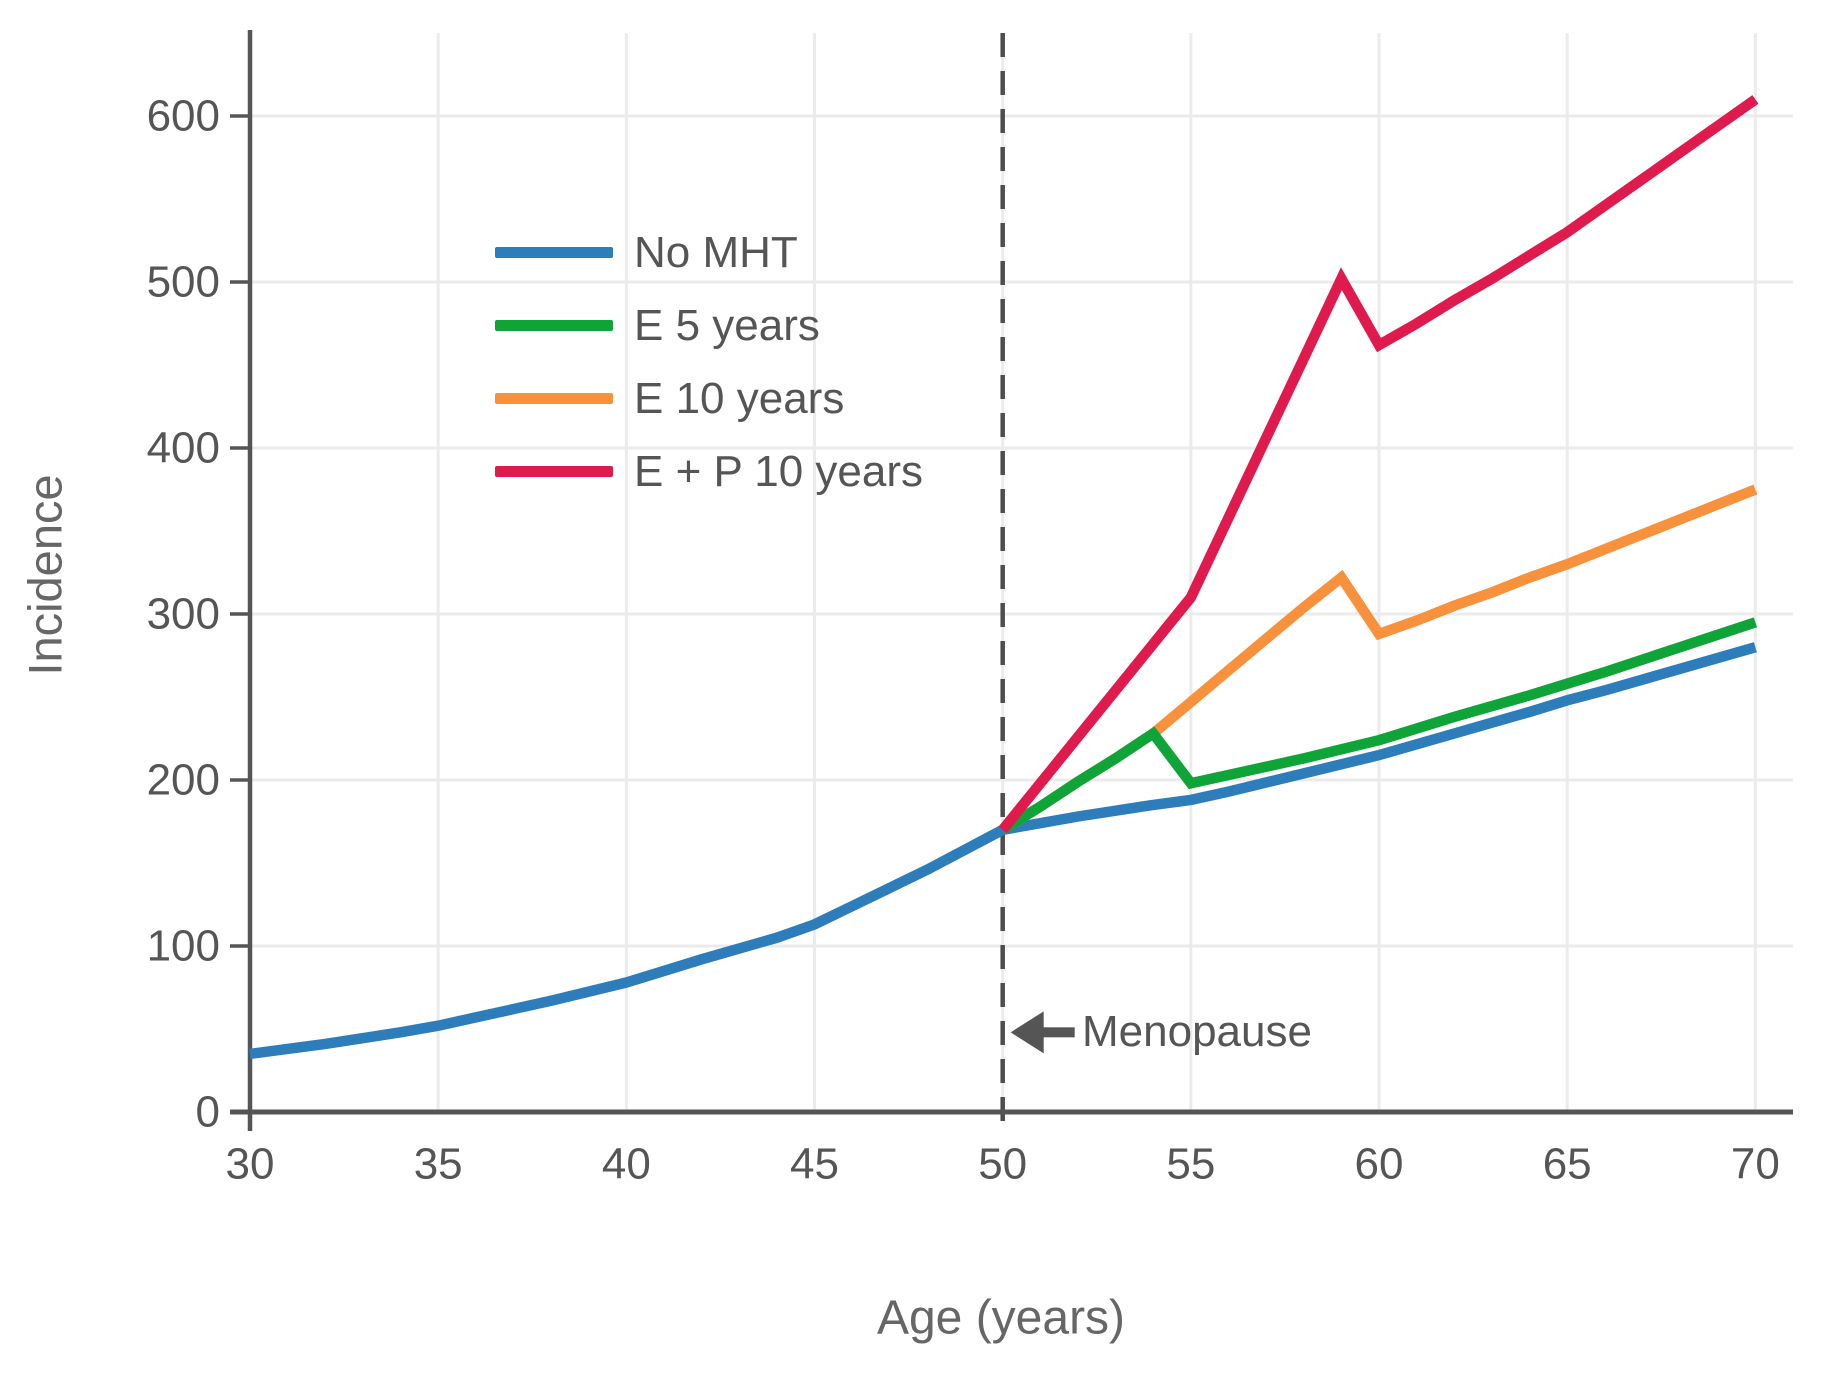 Image resolution: width=1834 pixels, height=1378 pixels. What do you see at coordinates (183, 946) in the screenshot?
I see `svg-text: 100` at bounding box center [183, 946].